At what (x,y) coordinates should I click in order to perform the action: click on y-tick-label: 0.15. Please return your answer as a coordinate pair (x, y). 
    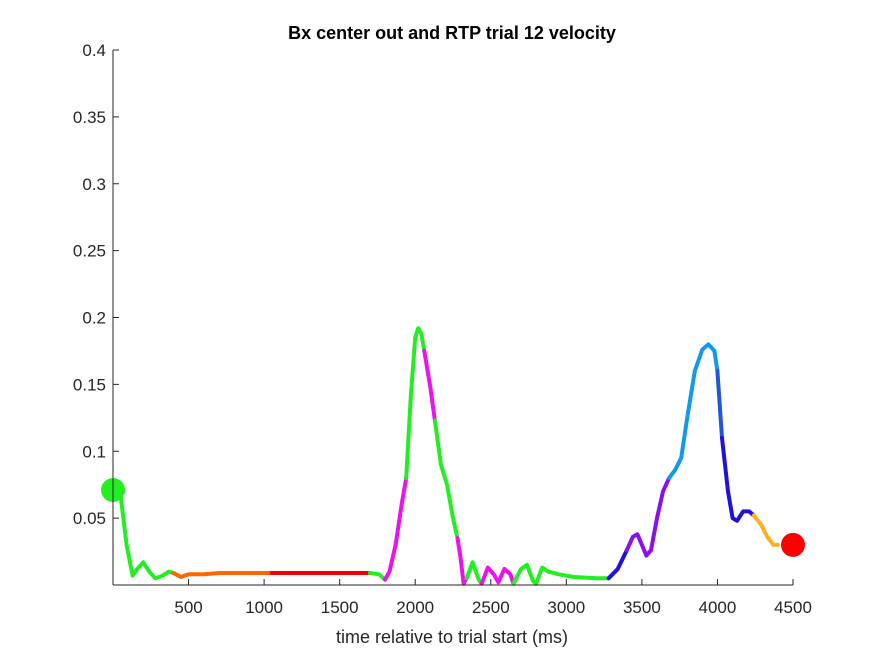
    Looking at the image, I should click on (89, 384).